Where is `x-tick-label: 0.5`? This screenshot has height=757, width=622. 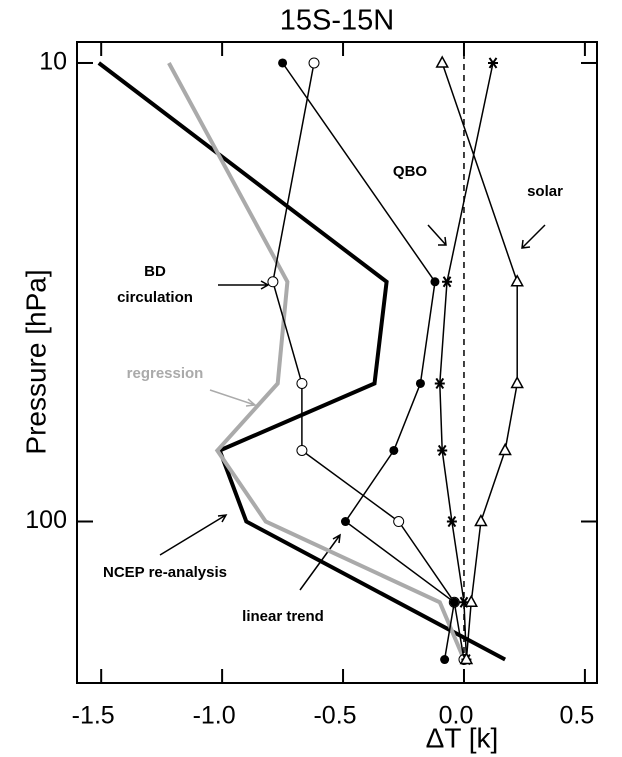 x-tick-label: 0.5 is located at coordinates (577, 716).